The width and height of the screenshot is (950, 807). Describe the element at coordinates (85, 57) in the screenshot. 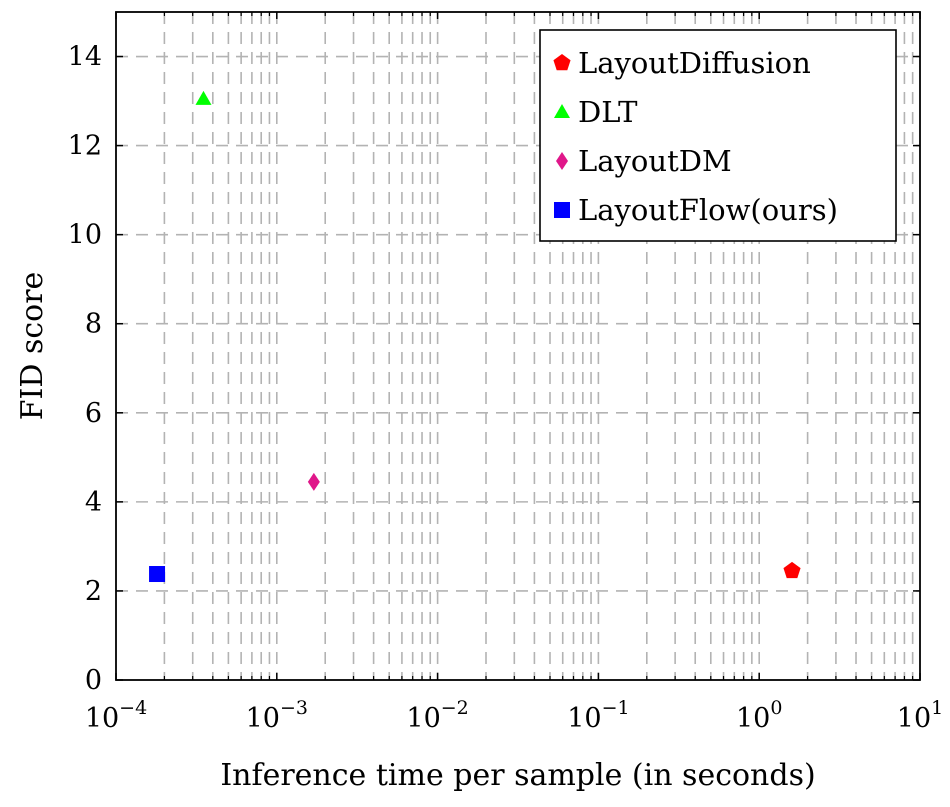

I see `y-tick-label: 14` at that location.